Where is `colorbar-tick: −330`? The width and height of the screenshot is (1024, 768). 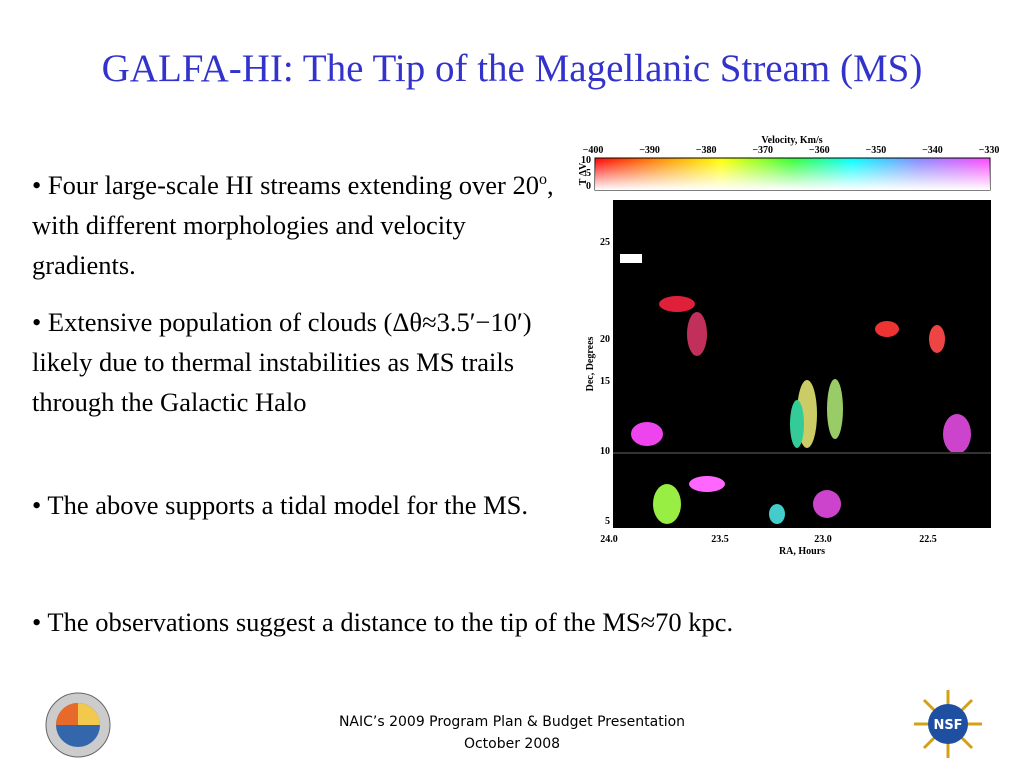 colorbar-tick: −330 is located at coordinates (989, 150).